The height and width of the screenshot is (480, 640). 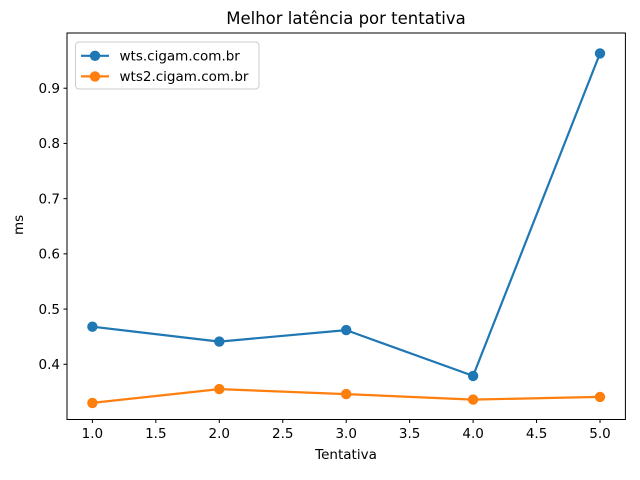 I want to click on legend: wts.cigam.com.br wts2.cigam.com.br, so click(x=167, y=65).